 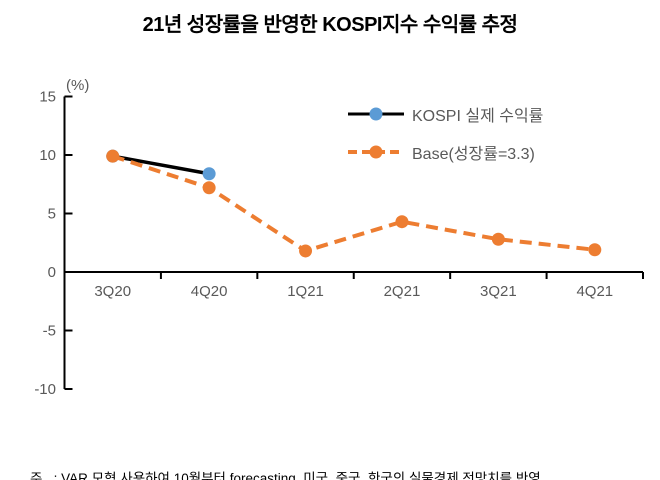 I want to click on x-tick-label: 2Q21, so click(x=402, y=291).